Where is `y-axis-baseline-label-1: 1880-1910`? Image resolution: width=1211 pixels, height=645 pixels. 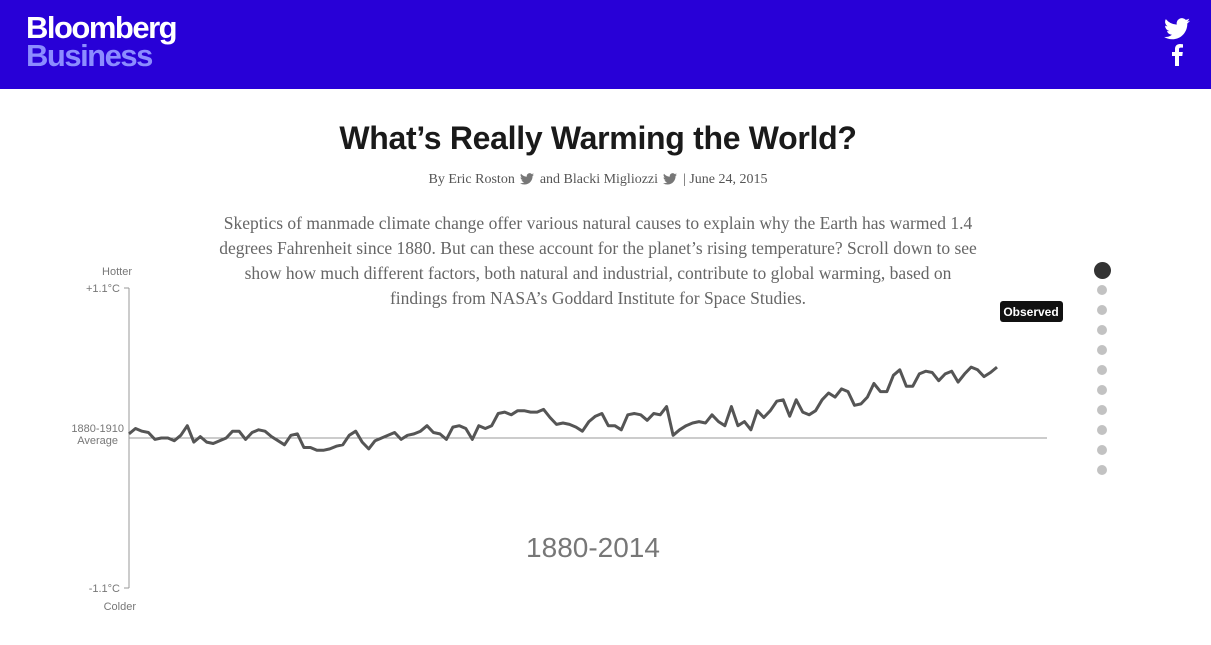
y-axis-baseline-label-1: 1880-1910 is located at coordinates (97, 429).